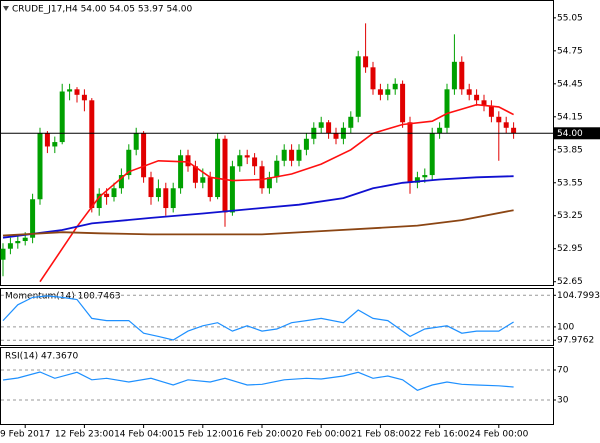 This screenshot has height=443, width=600. What do you see at coordinates (321, 435) in the screenshot?
I see `x-tick-label: 20 Feb 00:00` at bounding box center [321, 435].